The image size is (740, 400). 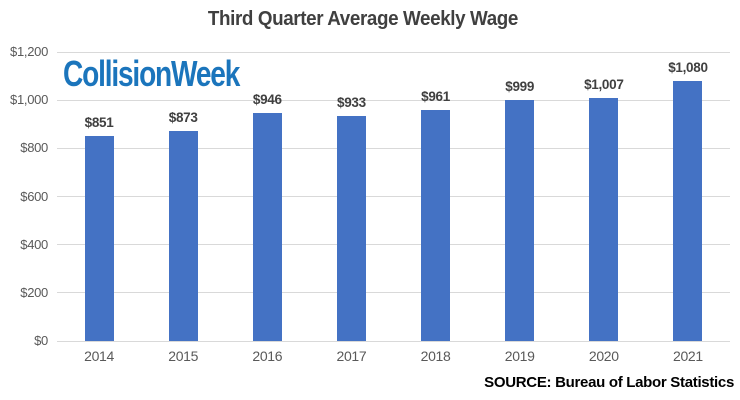 What do you see at coordinates (435, 356) in the screenshot?
I see `x-tick-label: 2018` at bounding box center [435, 356].